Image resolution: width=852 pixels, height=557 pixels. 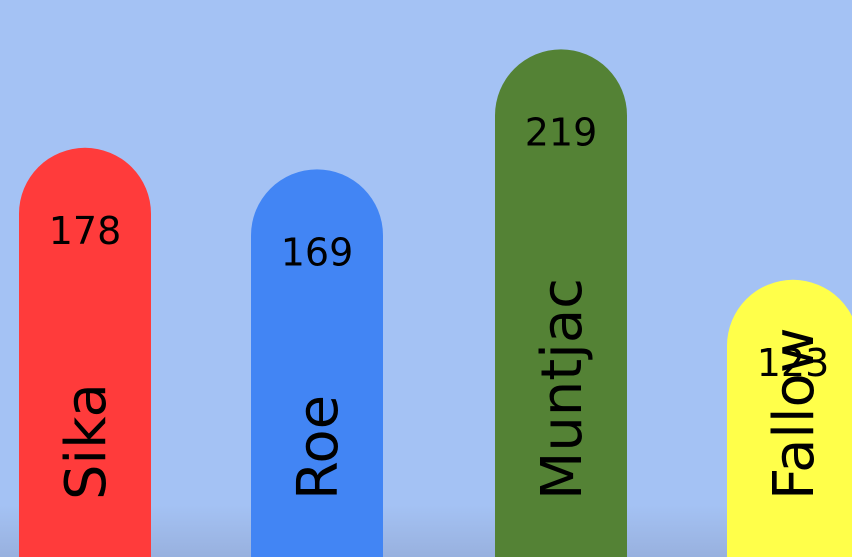 What do you see at coordinates (85, 352) in the screenshot?
I see `bar-sika` at bounding box center [85, 352].